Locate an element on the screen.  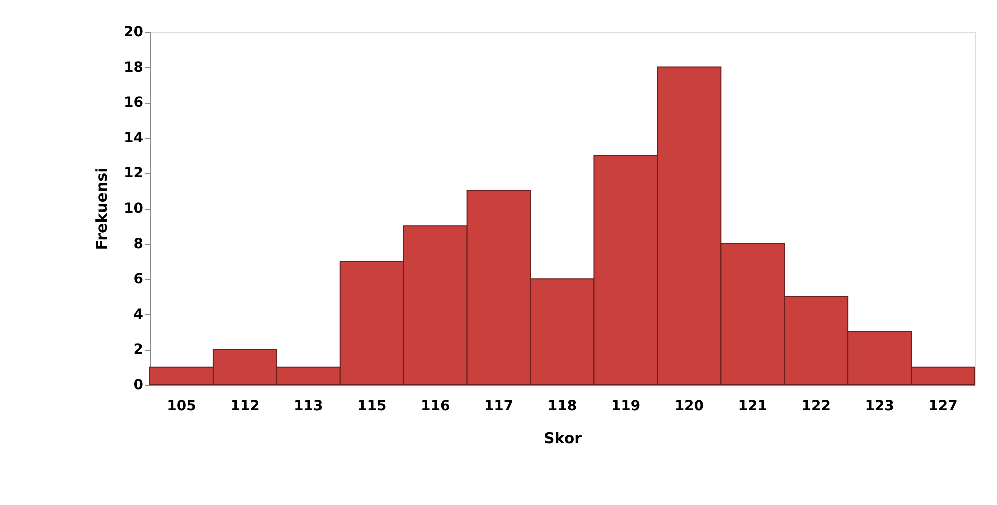
x-tick-label: 115 is located at coordinates (372, 406).